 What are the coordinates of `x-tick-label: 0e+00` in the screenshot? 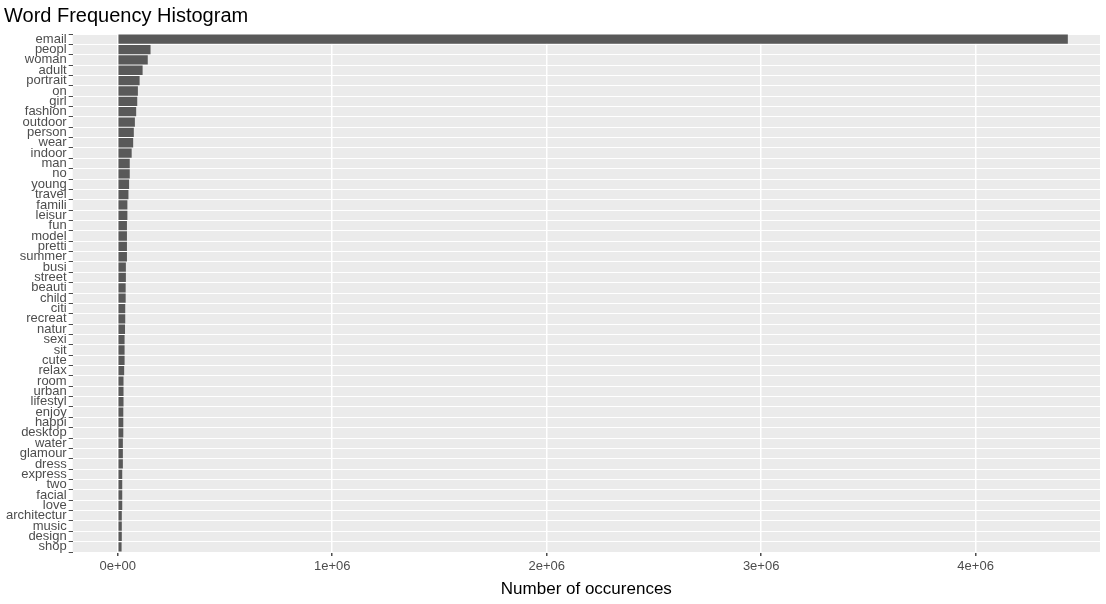 It's located at (117, 566).